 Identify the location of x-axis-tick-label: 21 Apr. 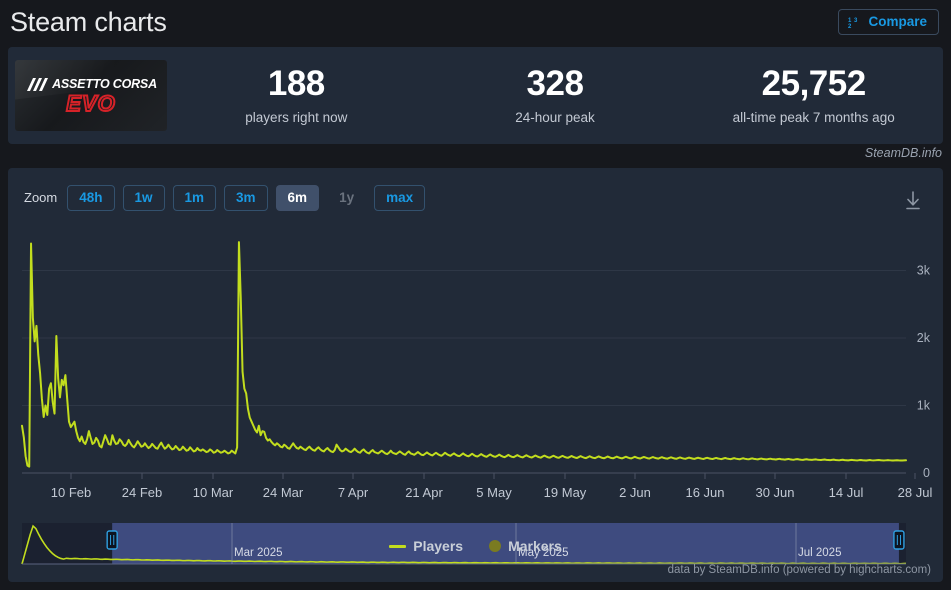
(424, 492).